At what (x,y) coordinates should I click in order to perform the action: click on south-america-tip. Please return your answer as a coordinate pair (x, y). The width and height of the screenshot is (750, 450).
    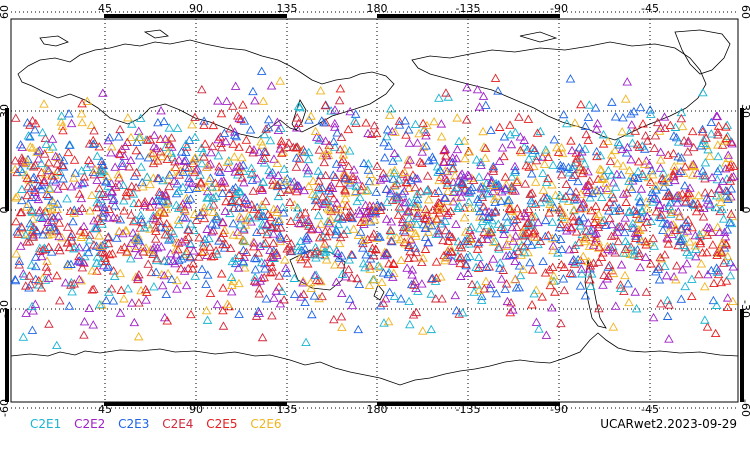
    Looking at the image, I should click on (595, 294).